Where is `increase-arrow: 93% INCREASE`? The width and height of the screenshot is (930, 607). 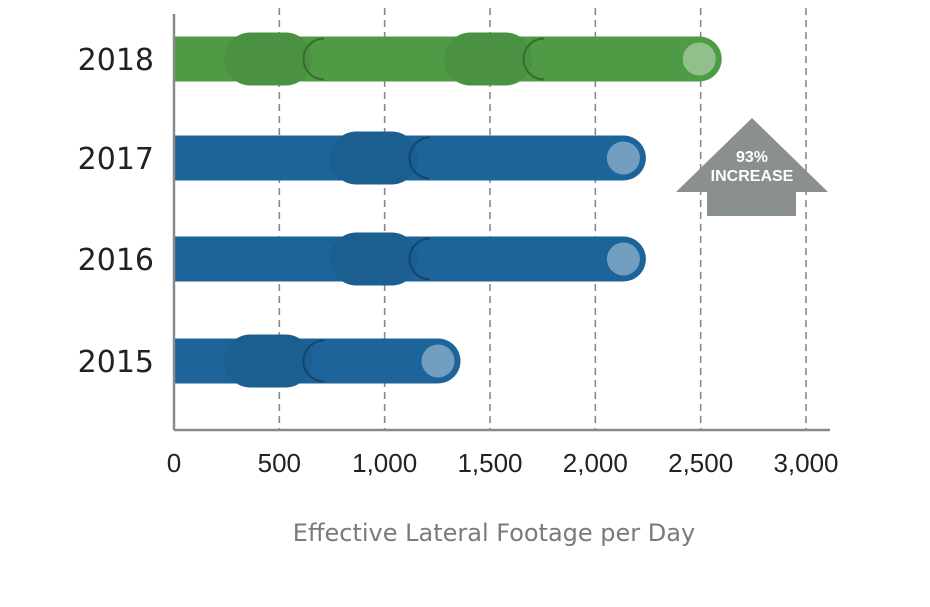
increase-arrow: 93% INCREASE is located at coordinates (752, 167).